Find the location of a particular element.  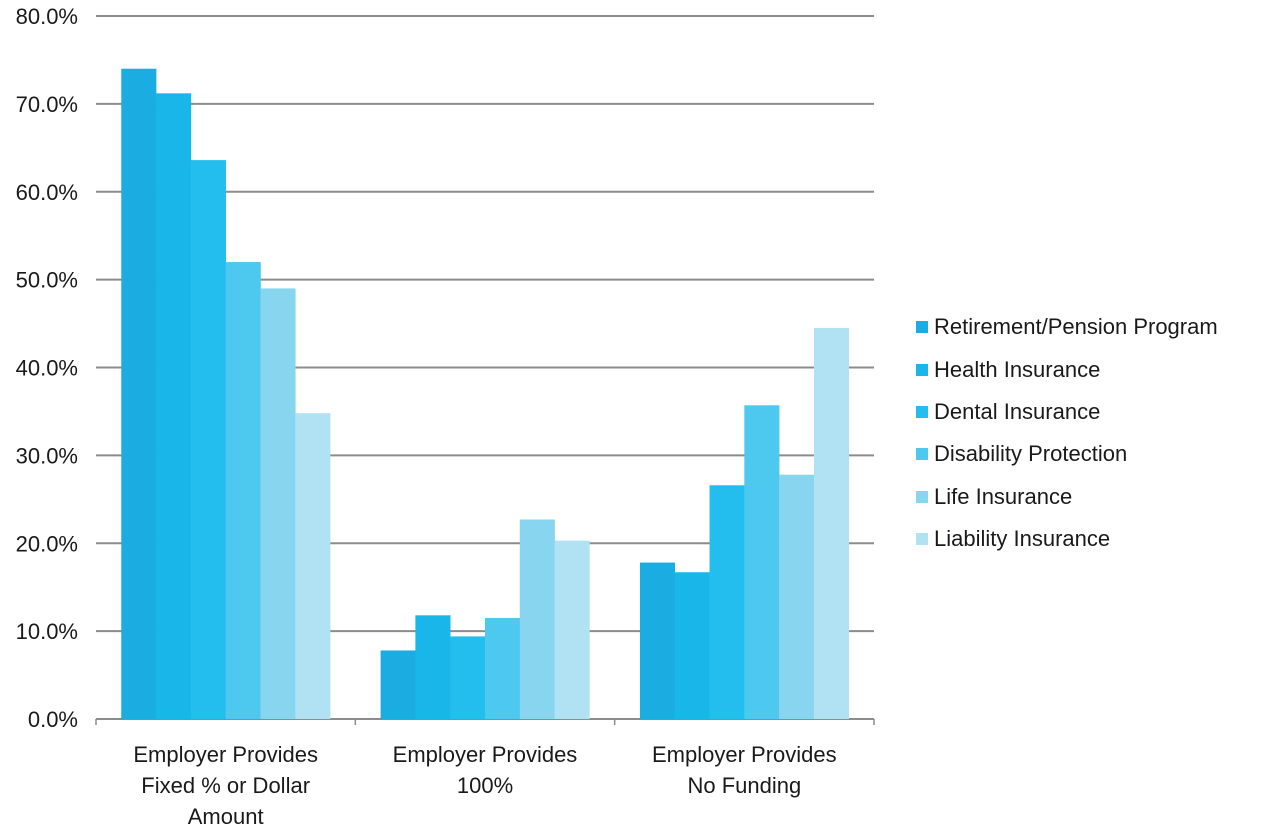

legend-item: Liability Insurance is located at coordinates (1067, 539).